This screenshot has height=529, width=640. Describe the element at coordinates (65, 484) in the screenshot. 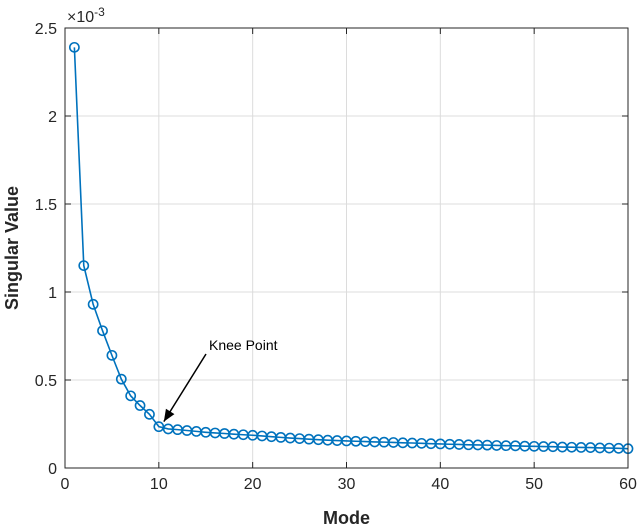

I see `x-tick-label: 0` at that location.